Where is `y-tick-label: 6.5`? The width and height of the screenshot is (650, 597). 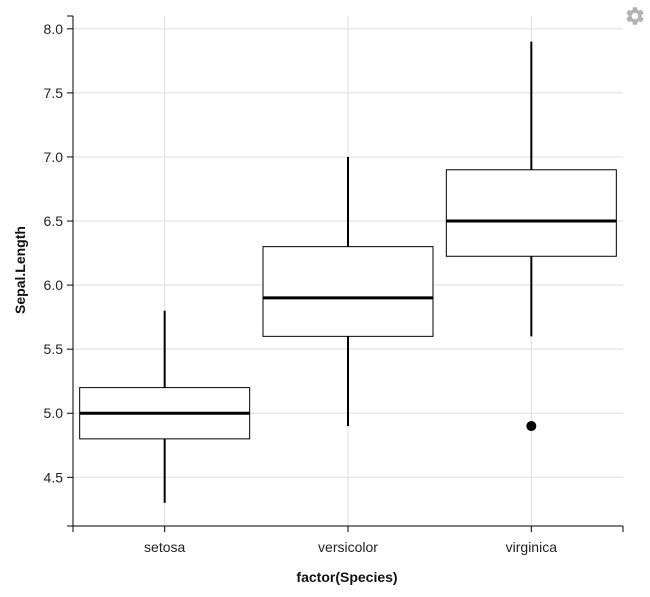
y-tick-label: 6.5 is located at coordinates (54, 221).